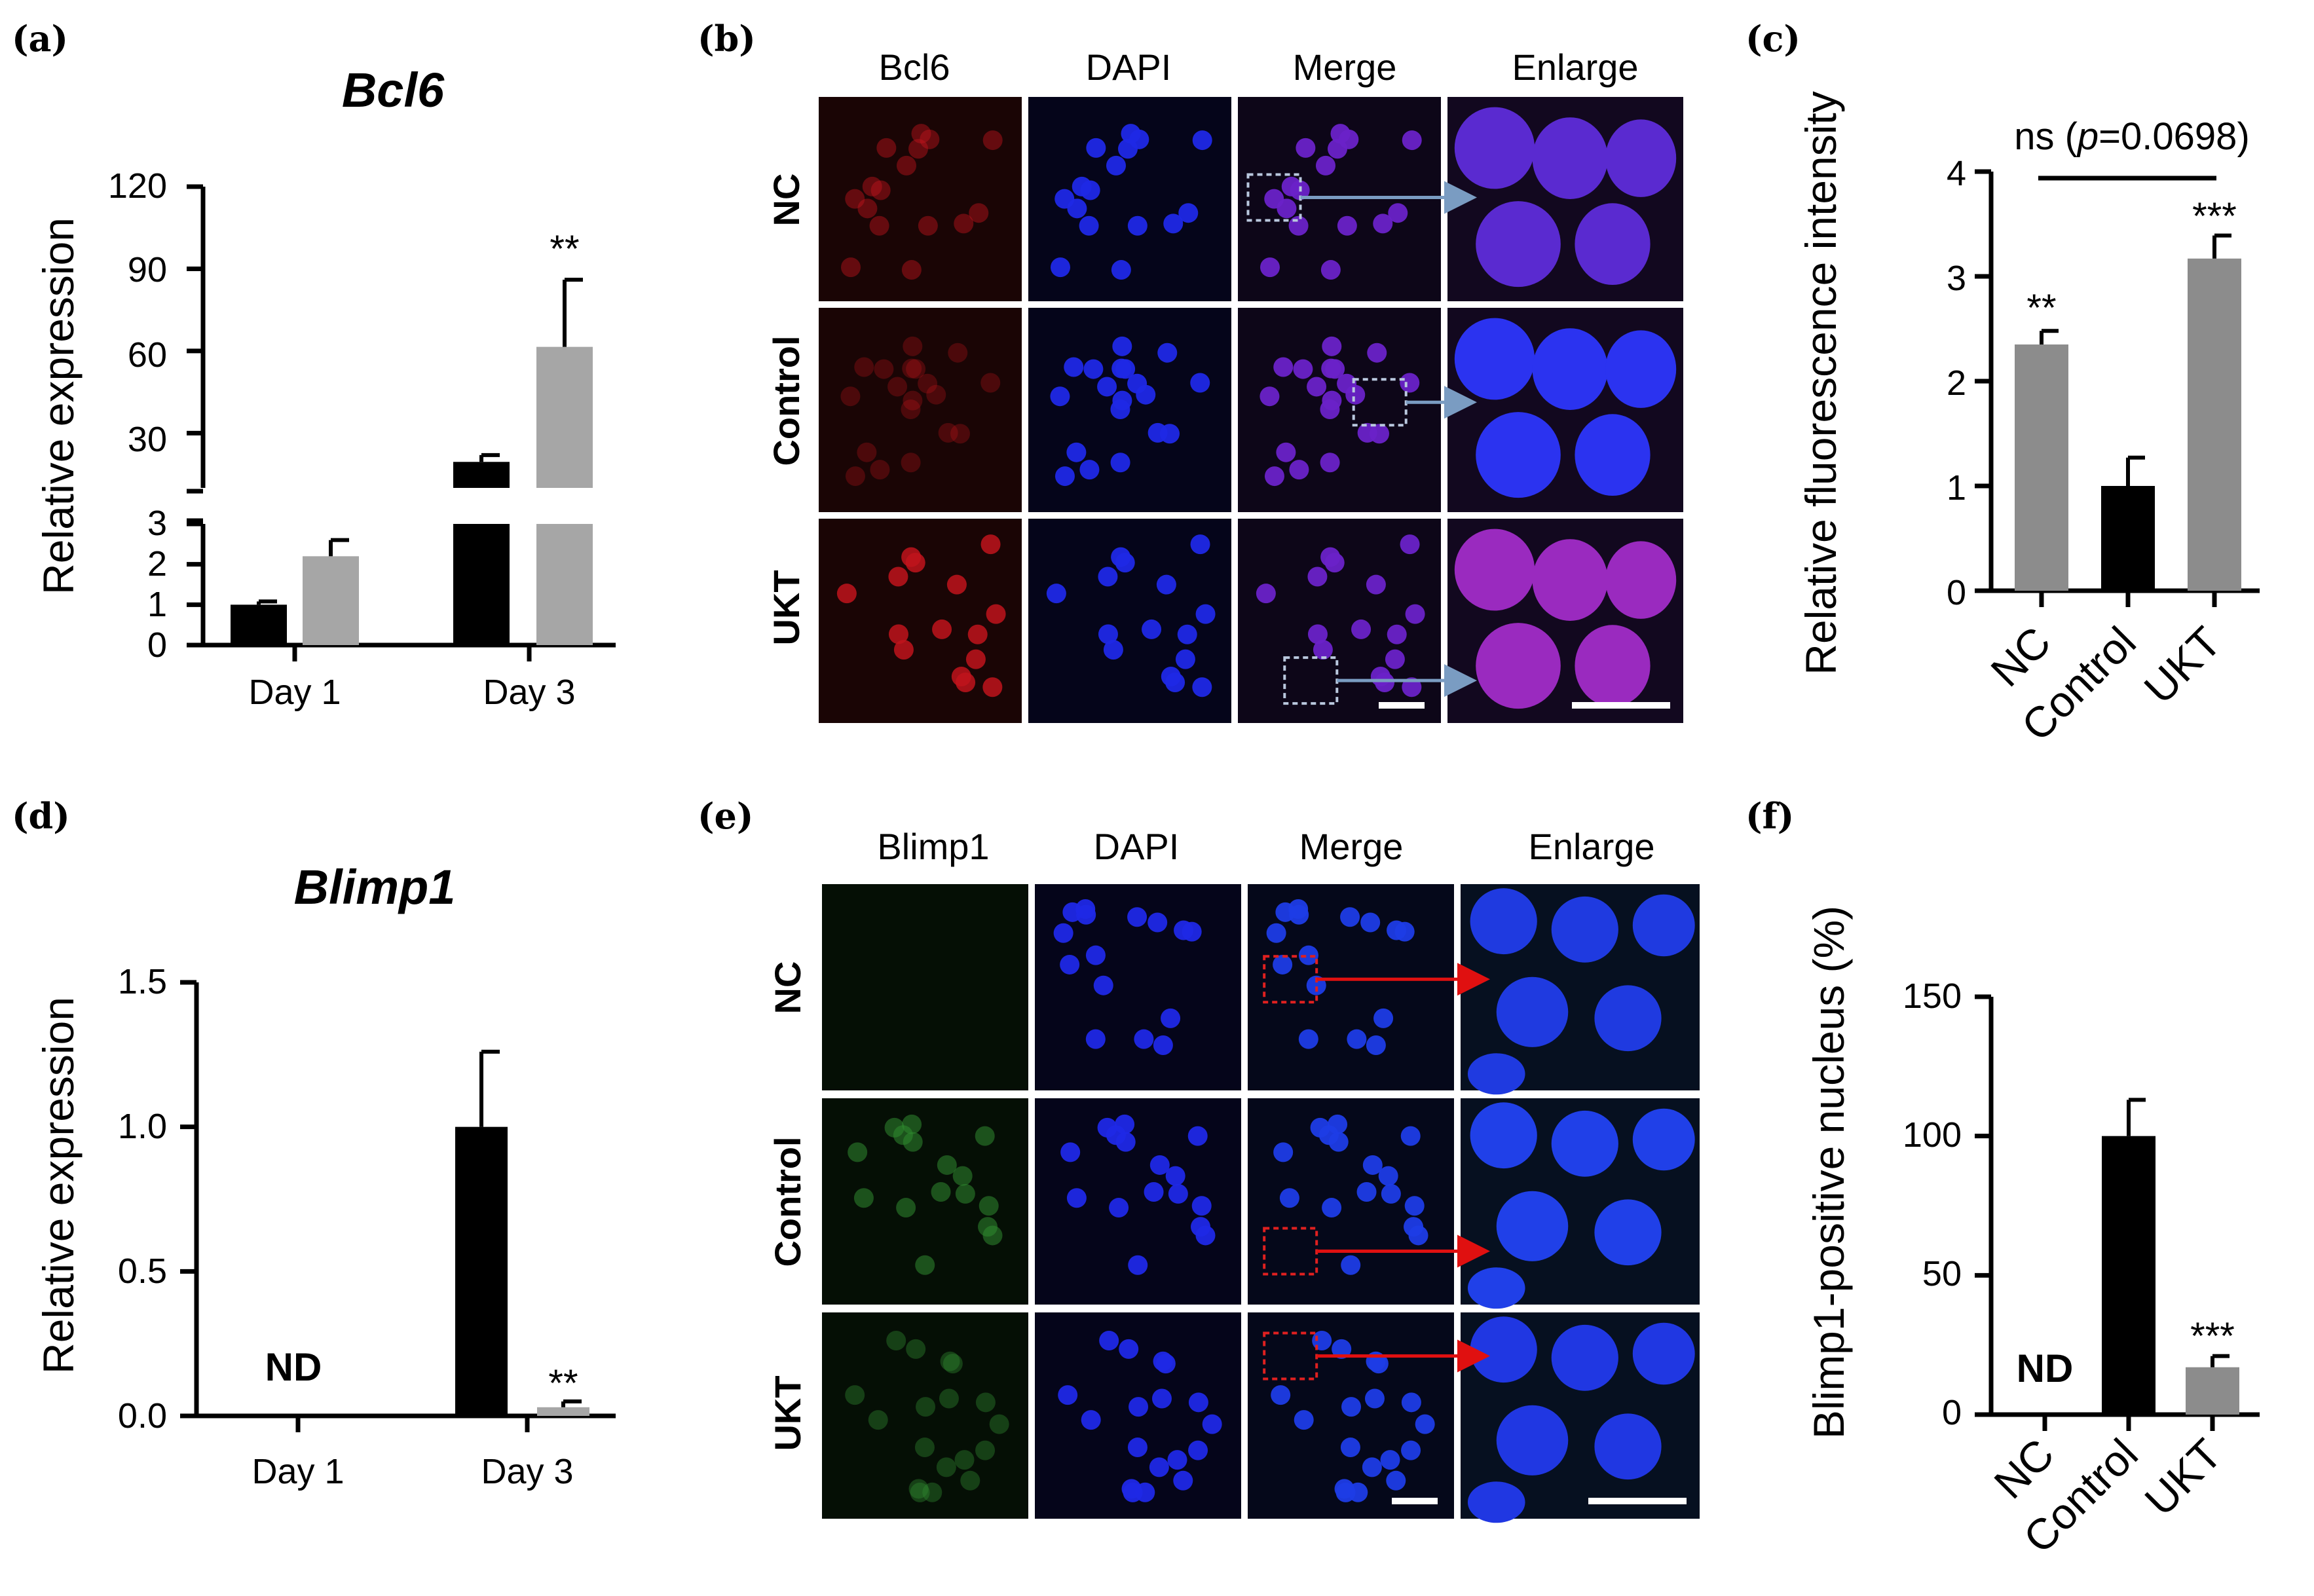  I want to click on panel-b-letter: (b), so click(727, 39).